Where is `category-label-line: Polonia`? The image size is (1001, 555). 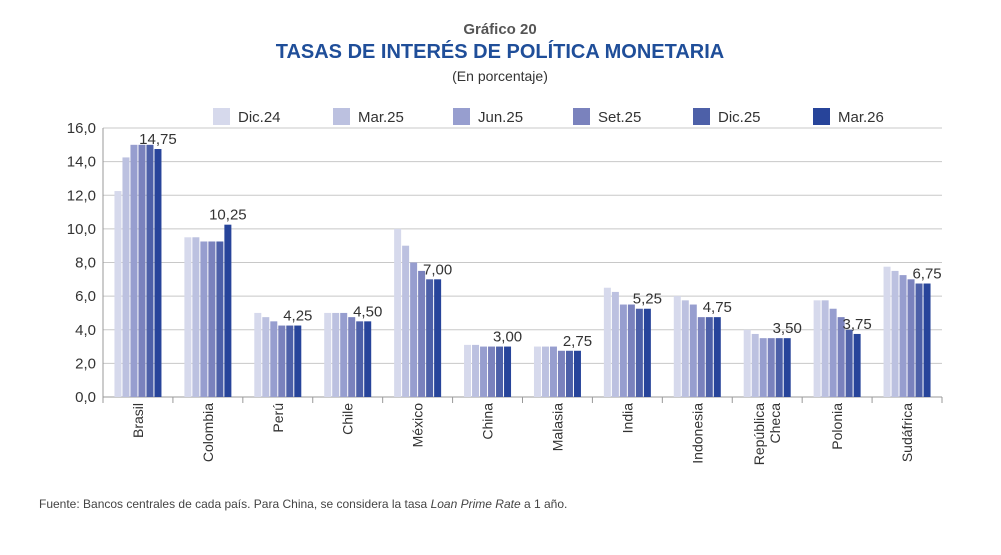 category-label-line: Polonia is located at coordinates (837, 426).